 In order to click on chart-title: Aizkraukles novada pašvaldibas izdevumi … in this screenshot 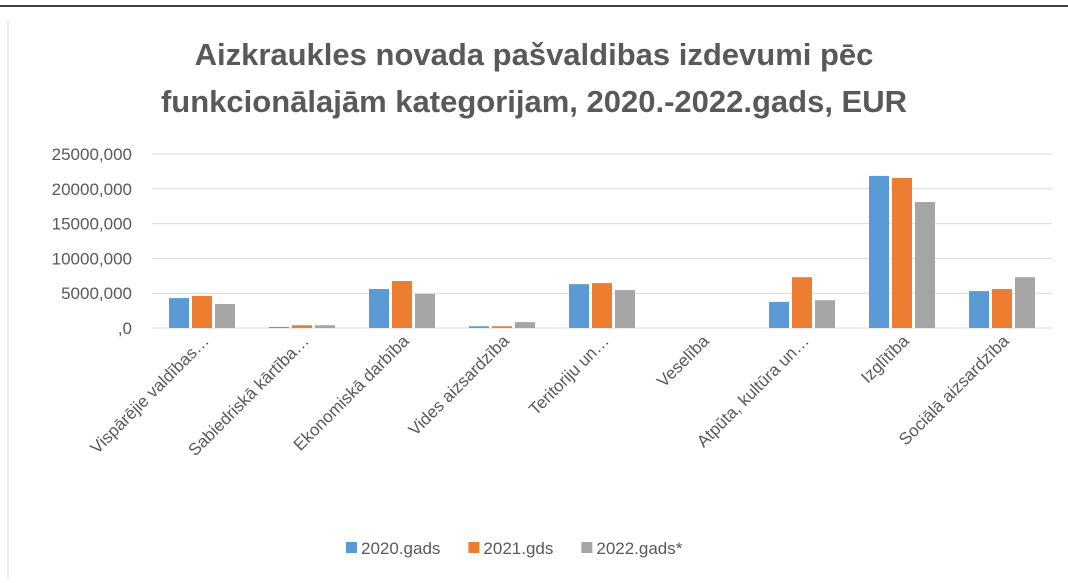, I will do `click(534, 54)`.